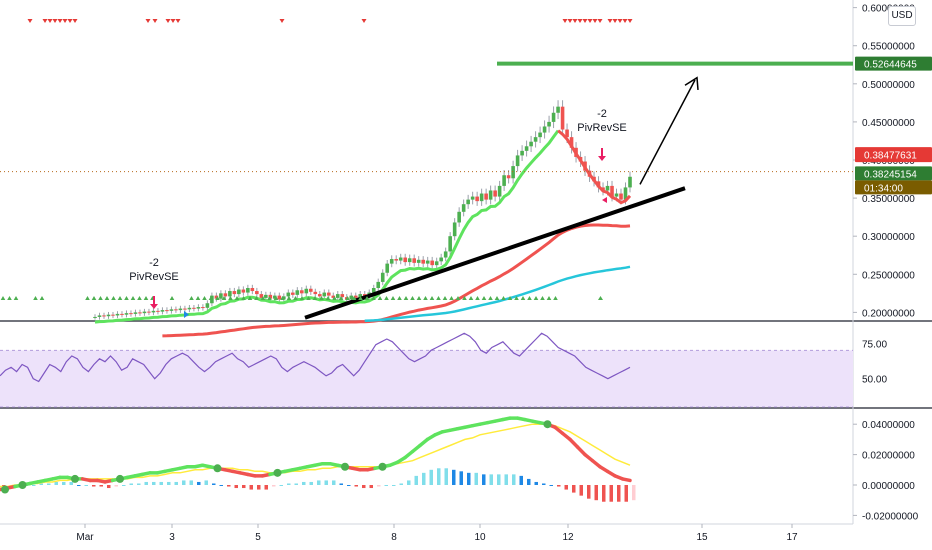  Describe the element at coordinates (318, 459) in the screenshot. I see `macd-panel` at that location.